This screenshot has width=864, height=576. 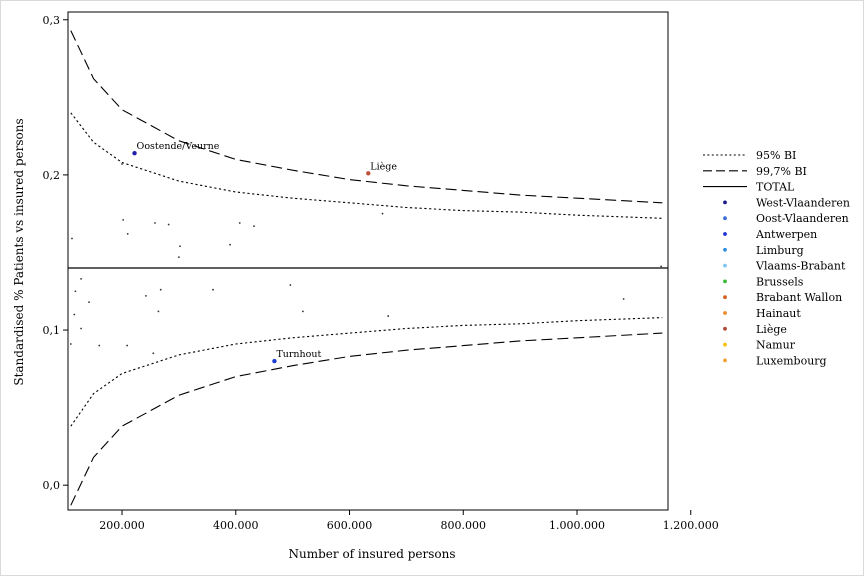 What do you see at coordinates (771, 329) in the screenshot?
I see `legend-label: Liège` at bounding box center [771, 329].